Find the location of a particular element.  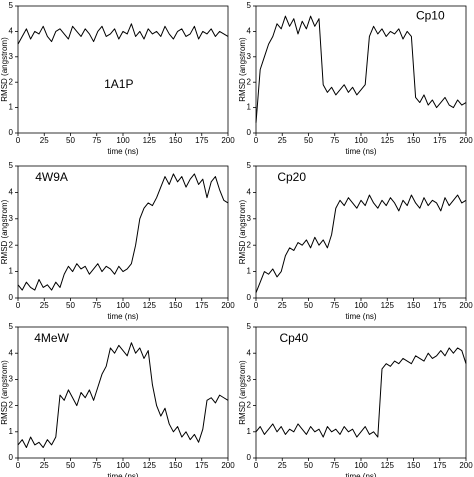

annotation: 4MeW is located at coordinates (51, 338).